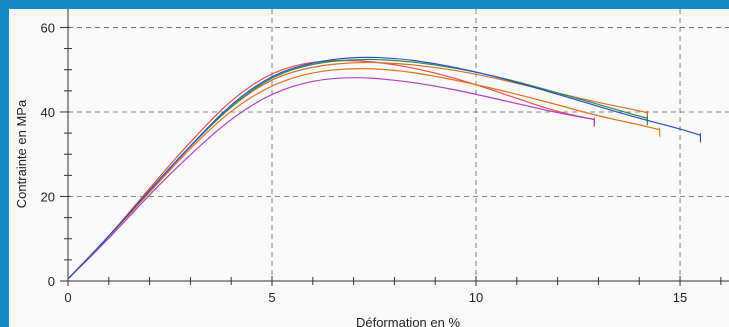 The image size is (729, 327). Describe the element at coordinates (48, 27) in the screenshot. I see `y-tick-label: 60` at that location.